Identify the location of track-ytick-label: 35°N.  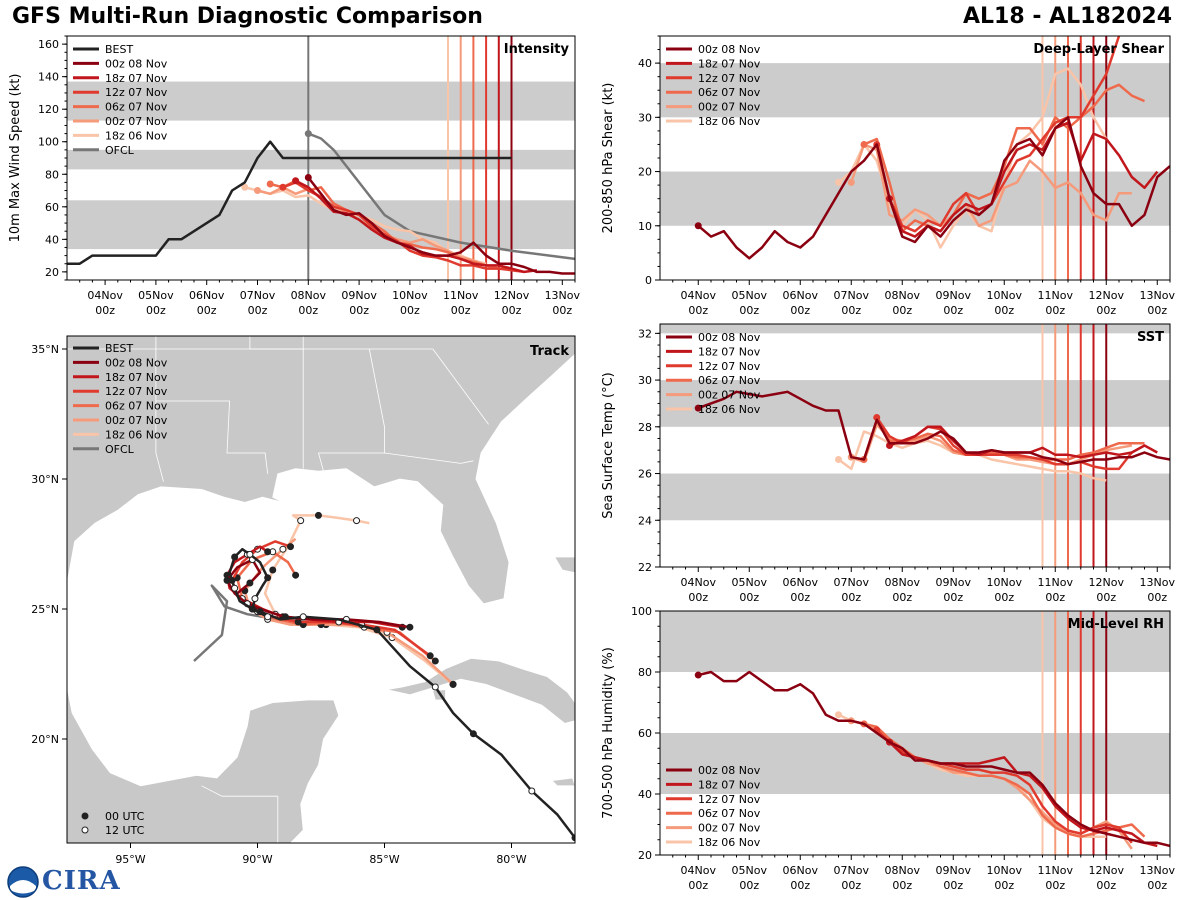
(45, 349).